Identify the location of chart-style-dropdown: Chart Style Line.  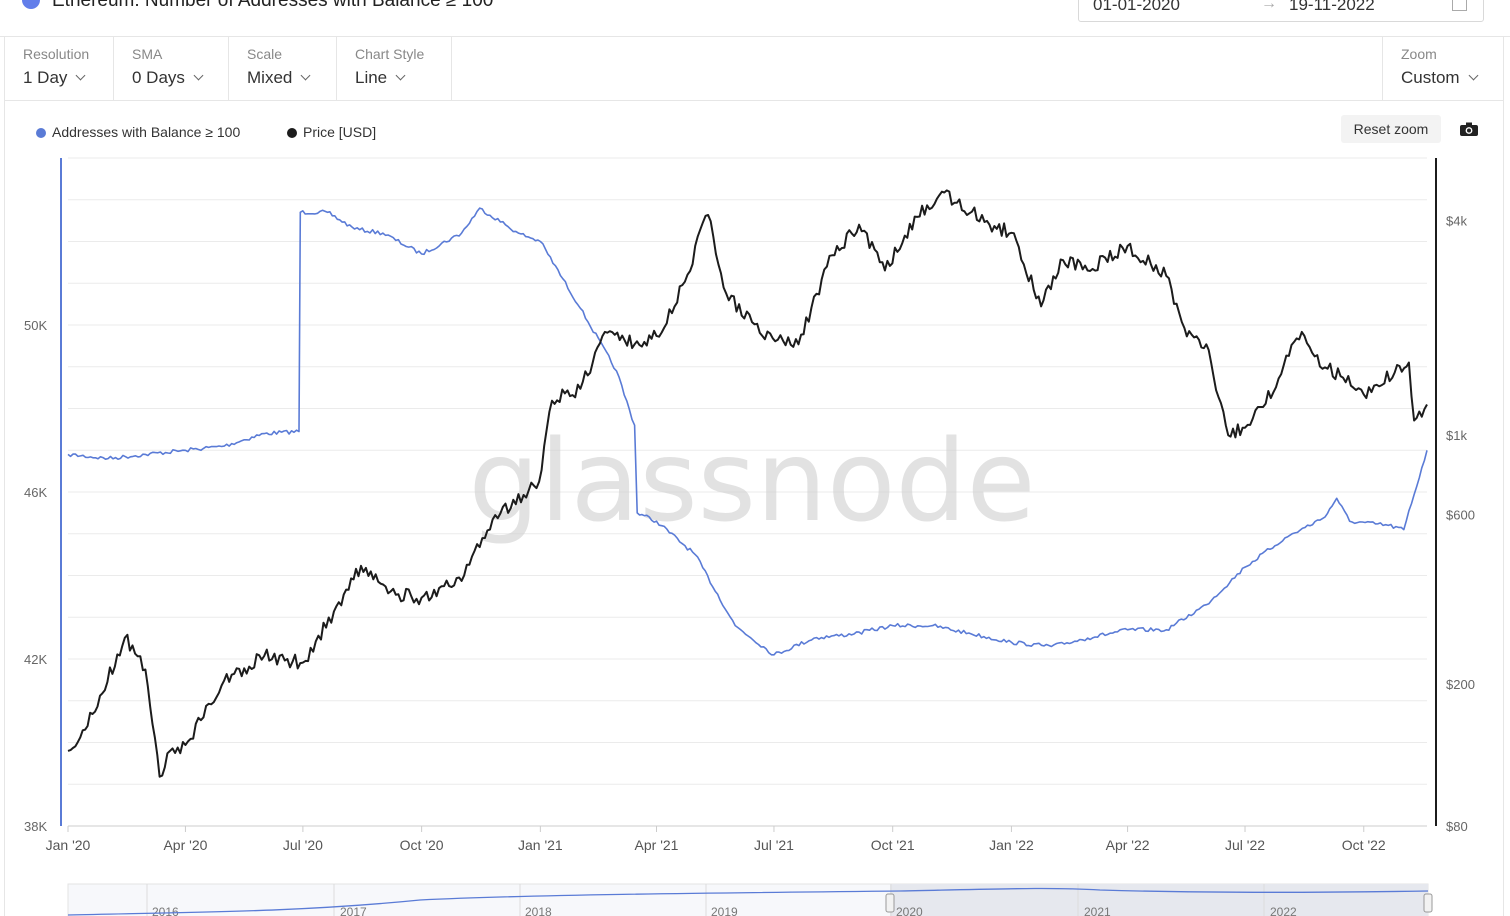
(394, 68).